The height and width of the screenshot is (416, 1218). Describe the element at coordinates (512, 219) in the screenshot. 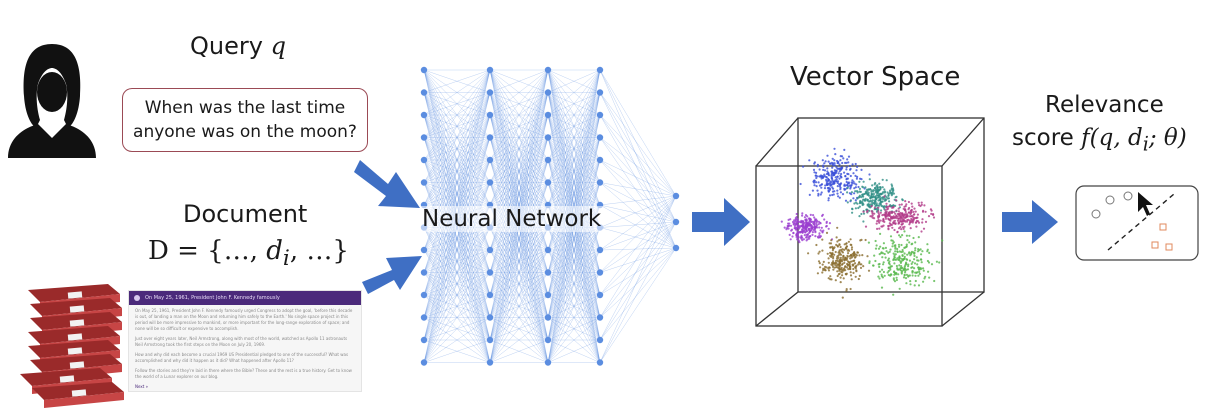

I see `neural-network-label: Neural Network` at that location.